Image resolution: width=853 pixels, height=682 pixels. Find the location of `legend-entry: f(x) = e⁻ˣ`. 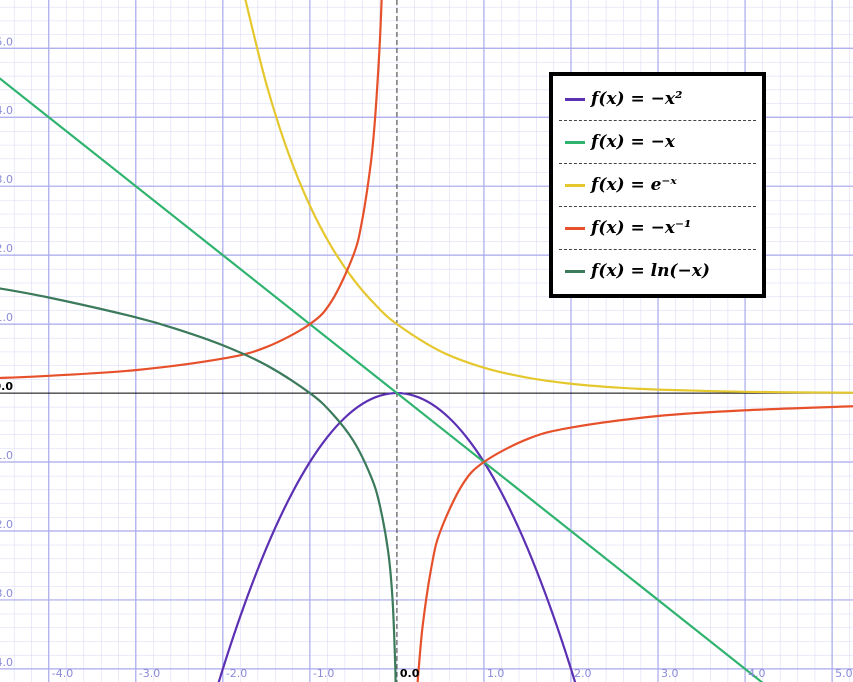

legend-entry: f(x) = e⁻ˣ is located at coordinates (657, 185).